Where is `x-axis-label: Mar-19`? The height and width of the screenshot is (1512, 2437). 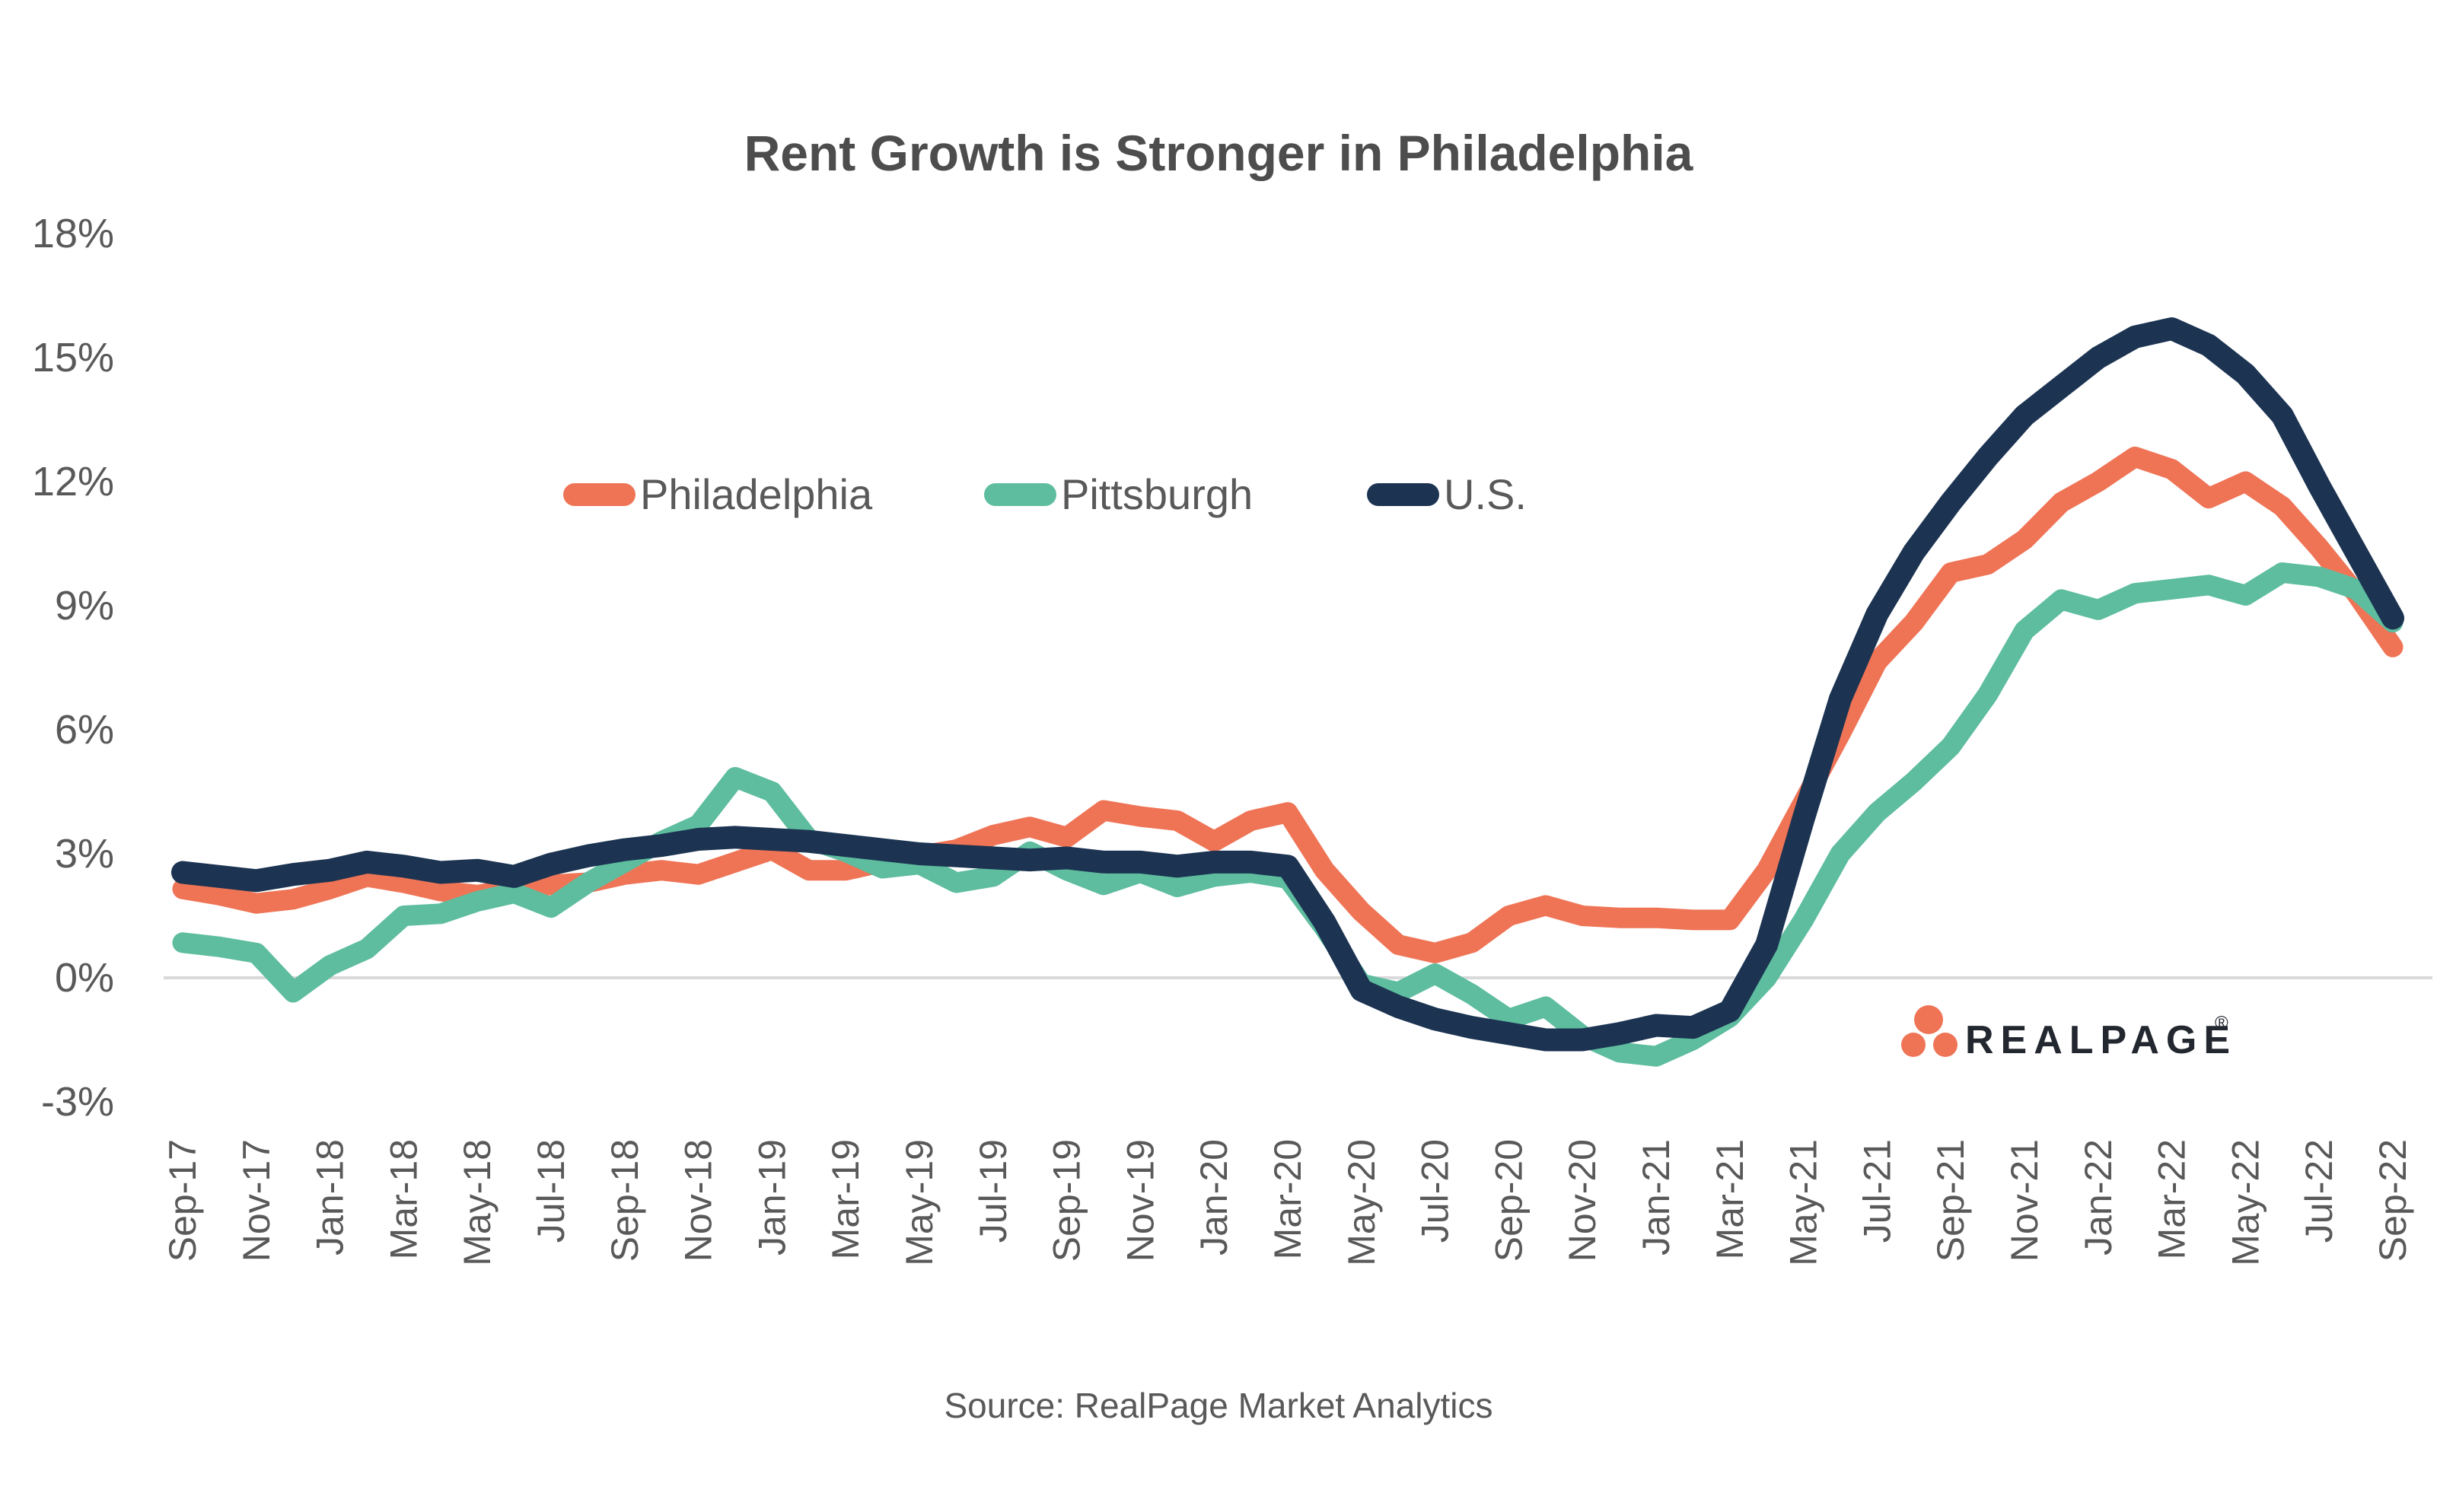
x-axis-label: Mar-19 is located at coordinates (845, 1199).